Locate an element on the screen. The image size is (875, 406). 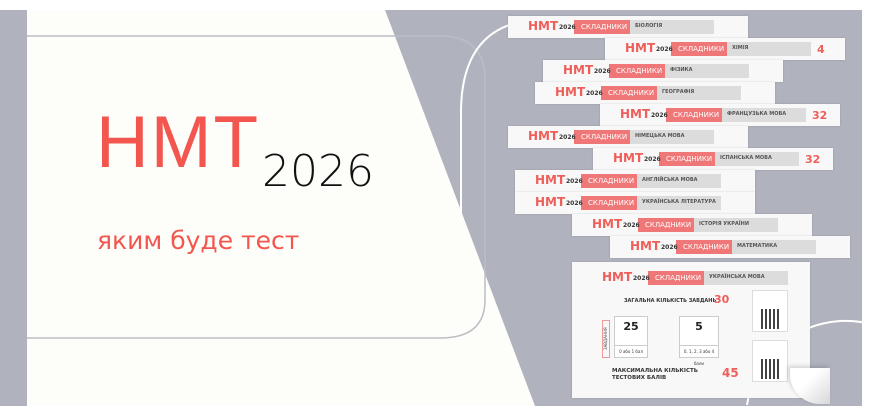
box1-foot: 0 або 1 бал is located at coordinates (631, 351).